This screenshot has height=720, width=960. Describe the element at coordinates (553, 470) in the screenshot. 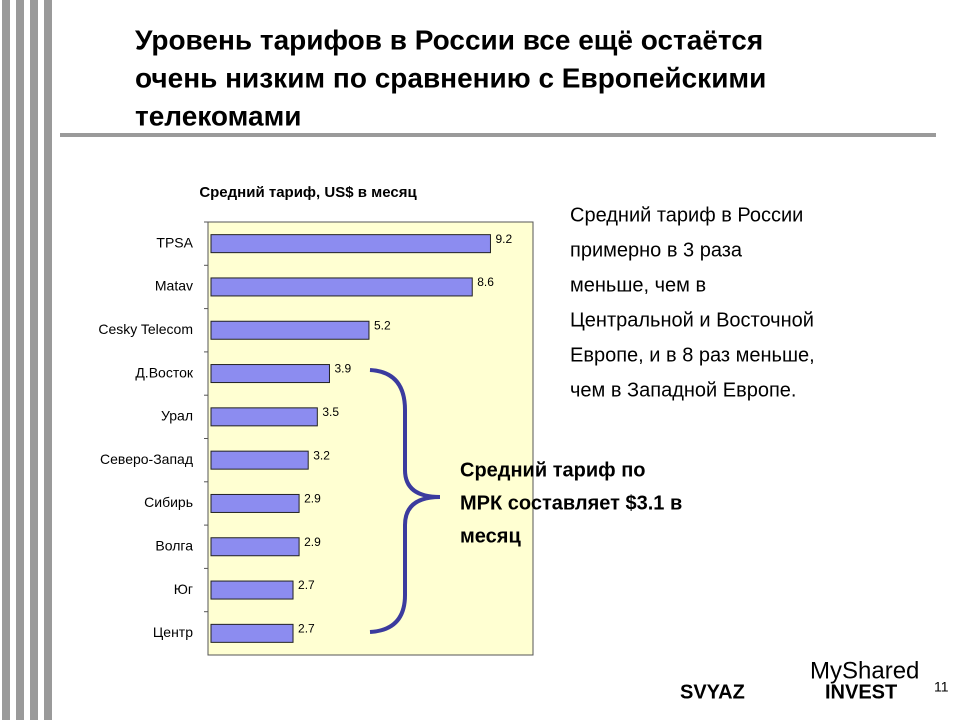

I see `callout-text: Средний тариф по` at that location.